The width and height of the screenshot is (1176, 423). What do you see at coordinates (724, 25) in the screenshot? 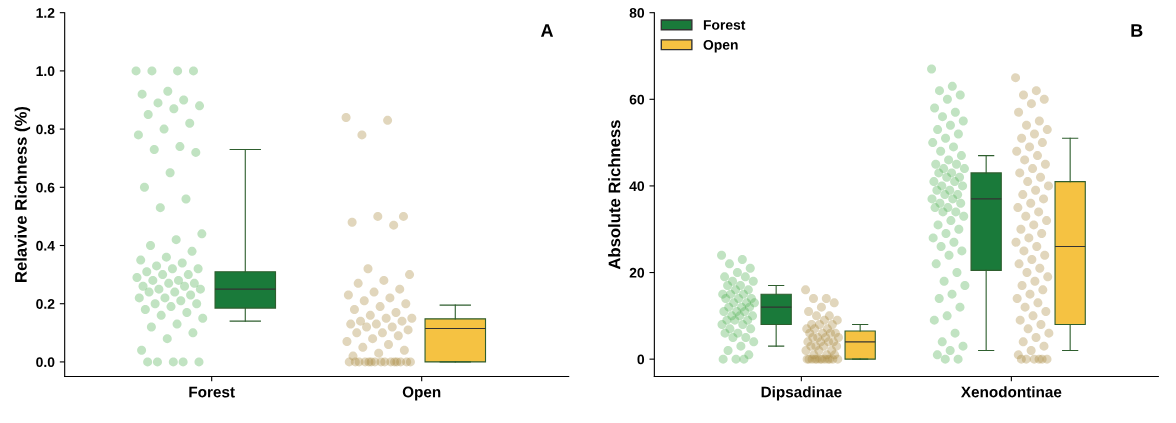
I see `legend-label: Forest` at bounding box center [724, 25].